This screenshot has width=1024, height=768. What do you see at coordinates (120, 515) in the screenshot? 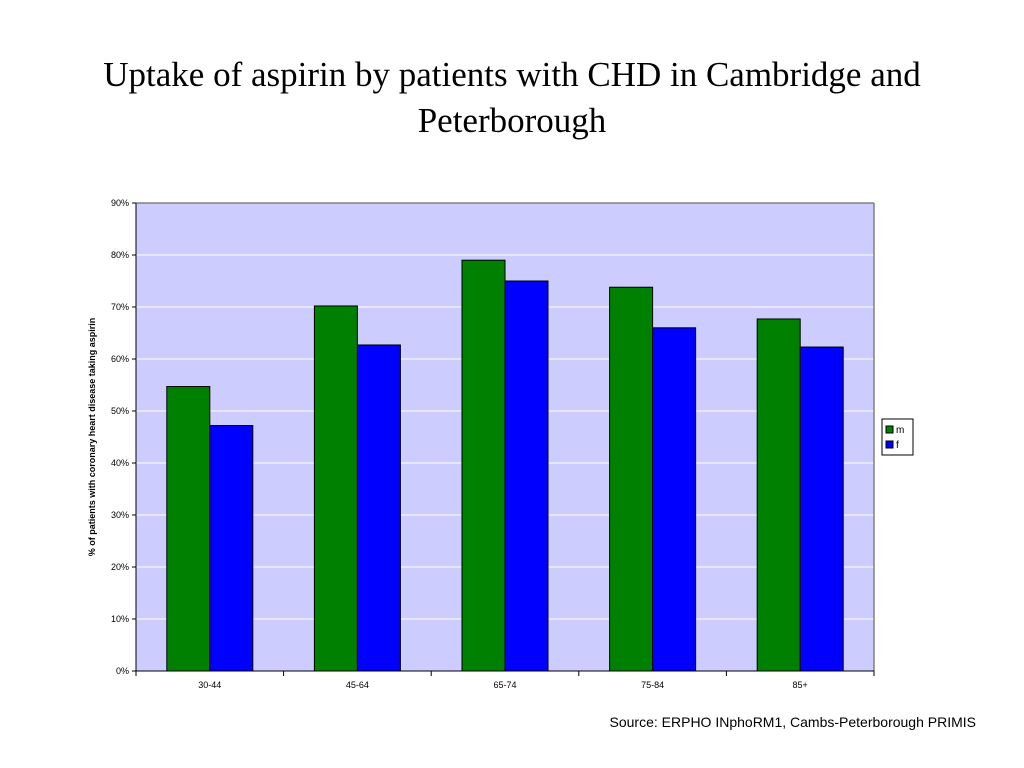
I see `y-tick-label: 30%` at bounding box center [120, 515].